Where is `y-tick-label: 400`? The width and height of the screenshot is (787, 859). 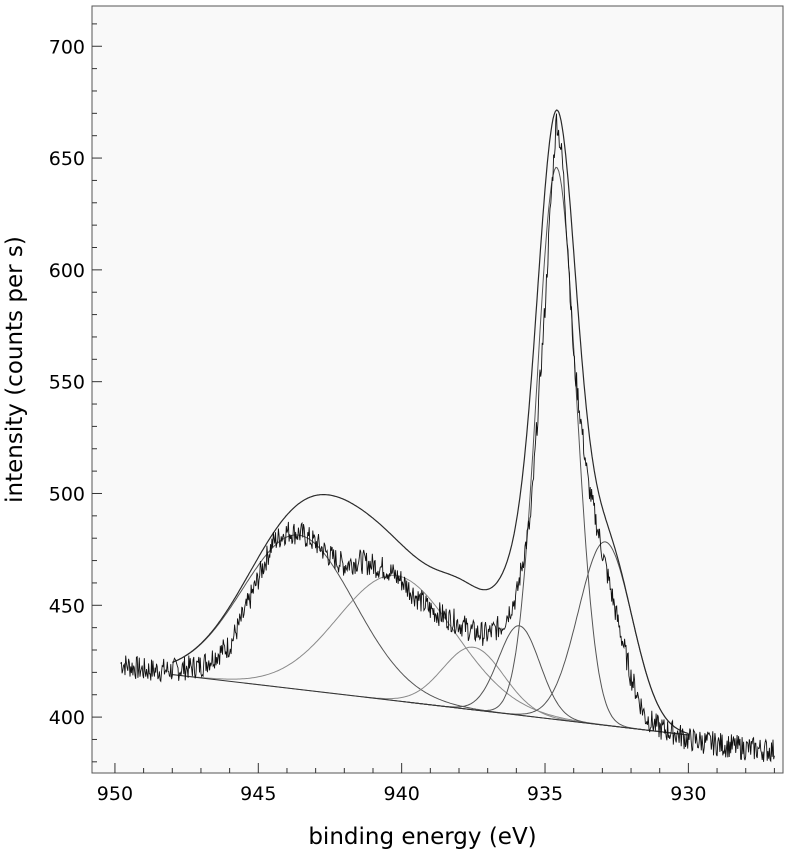 y-tick-label: 400 is located at coordinates (67, 718).